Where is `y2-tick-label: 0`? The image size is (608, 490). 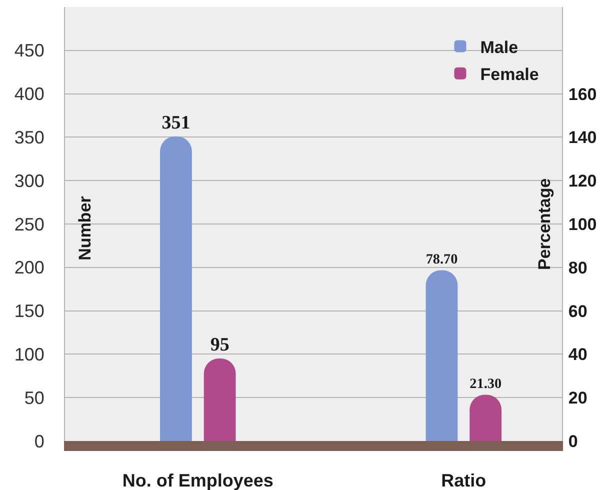
y2-tick-label: 0 is located at coordinates (573, 441).